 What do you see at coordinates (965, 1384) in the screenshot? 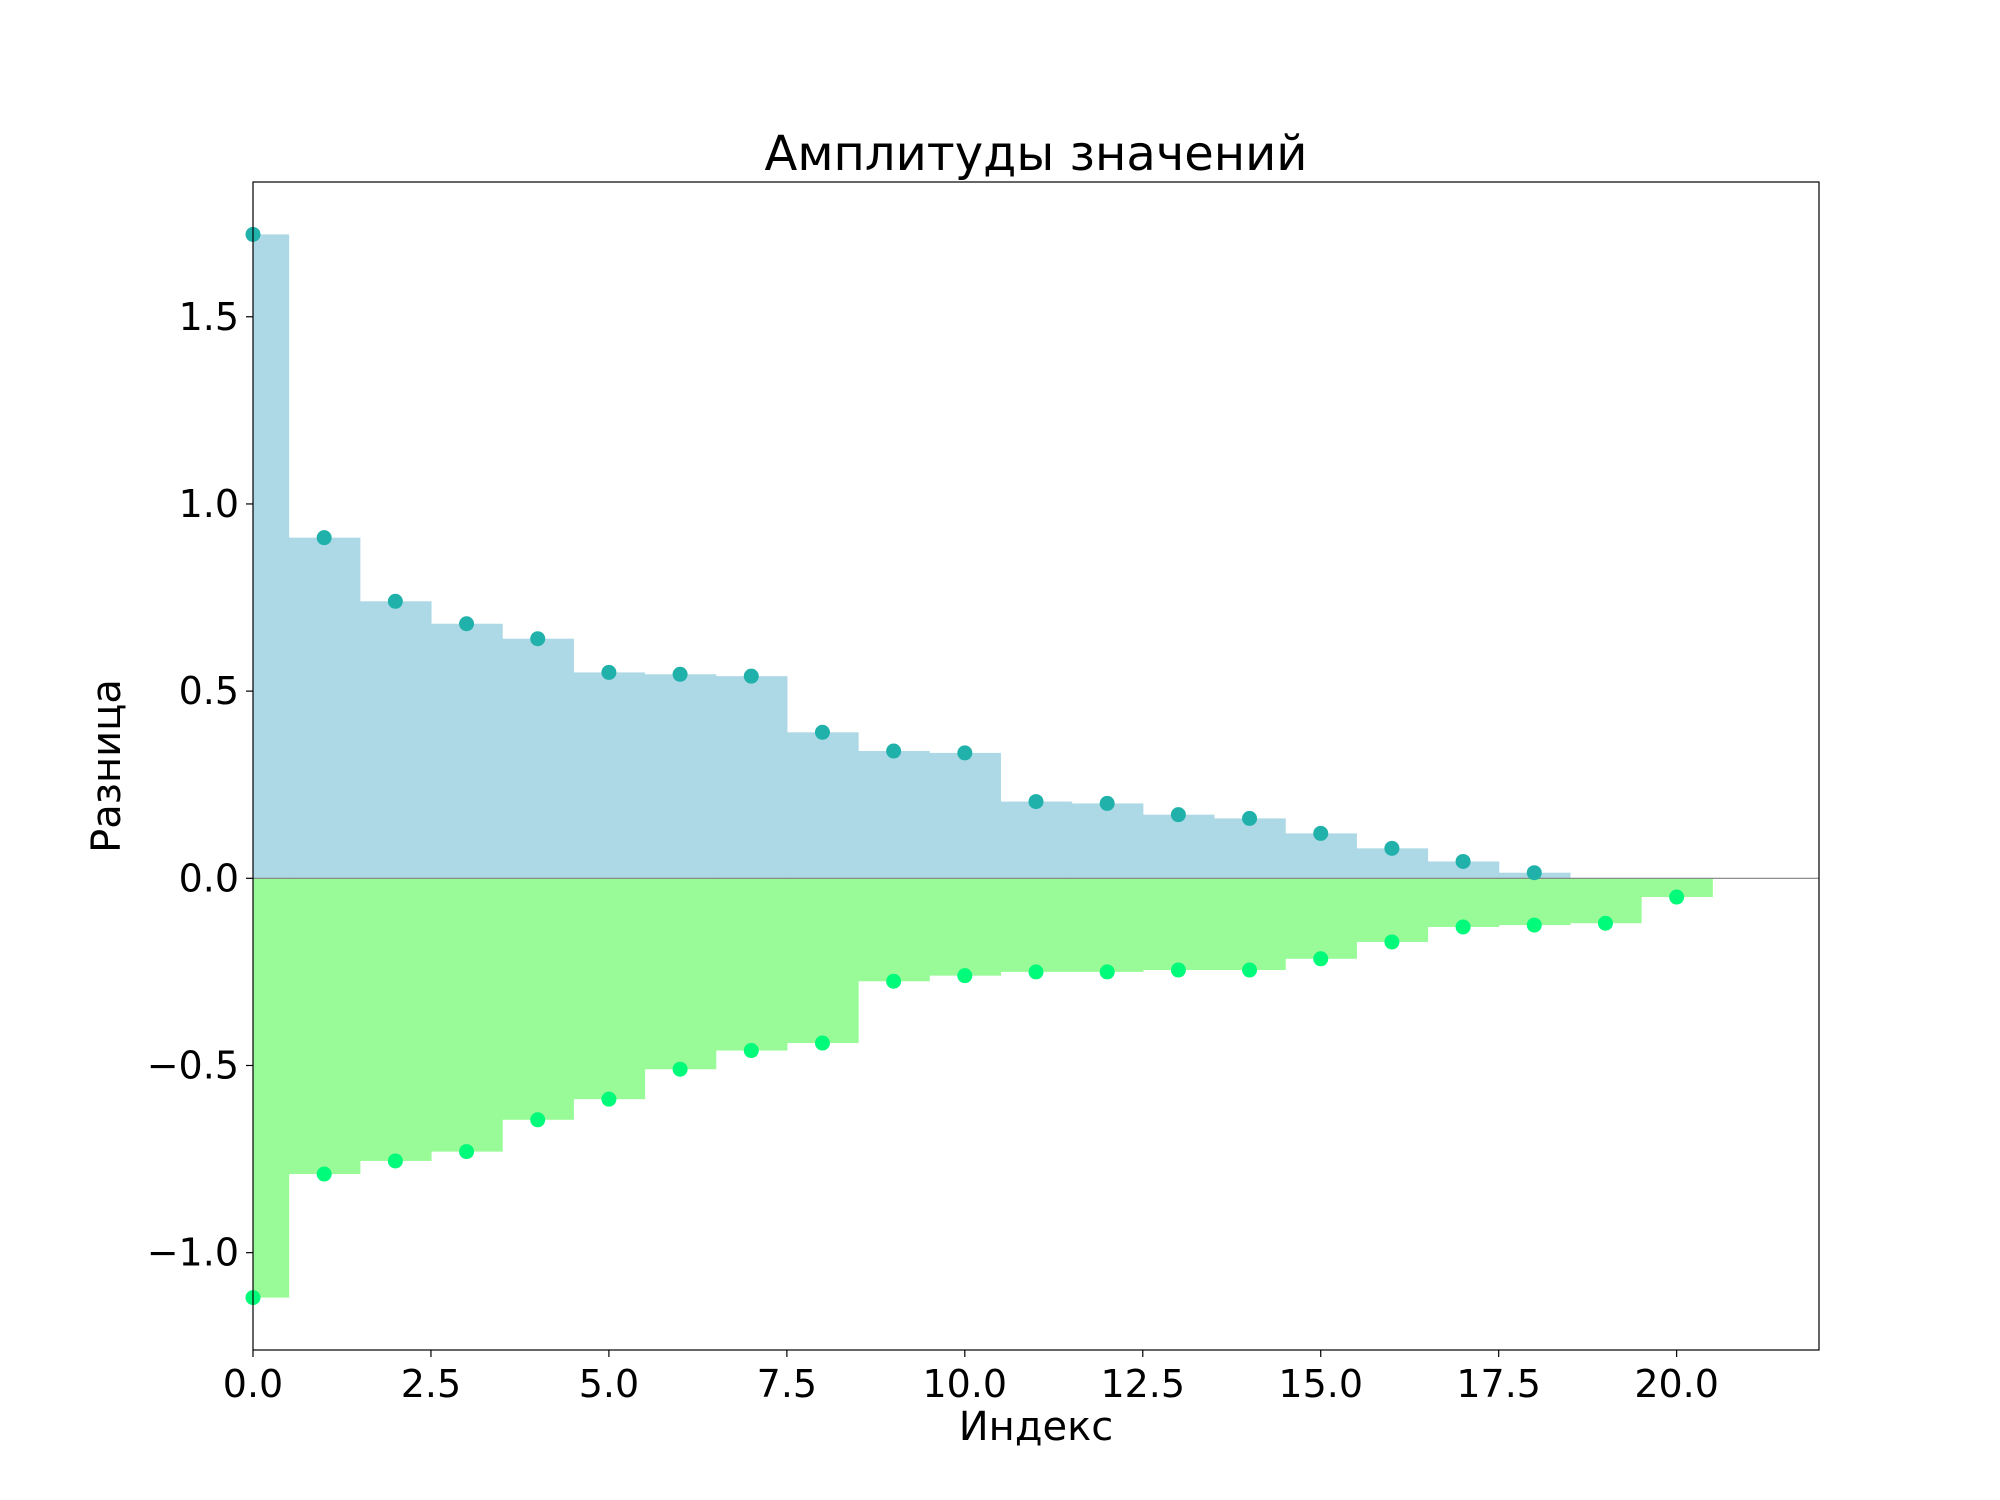
I see `x-tick-label-4: 10.0` at bounding box center [965, 1384].